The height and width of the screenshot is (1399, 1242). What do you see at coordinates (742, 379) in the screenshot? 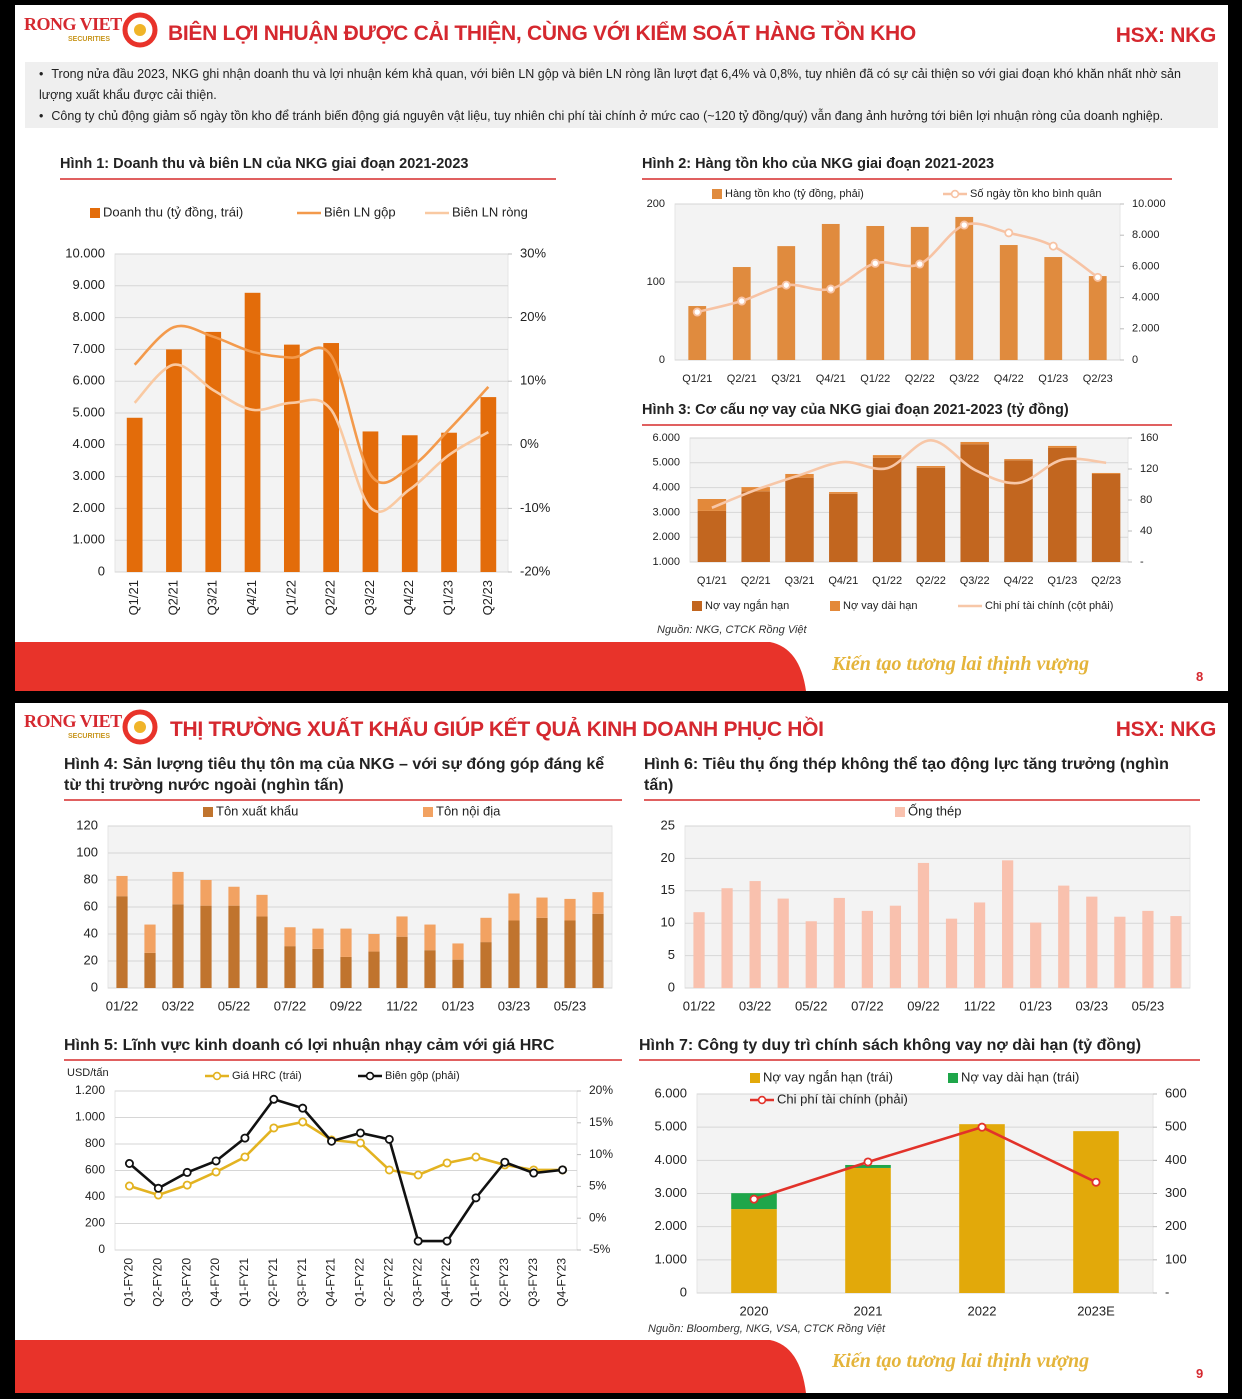
I see `x-tick-label: Q2/21` at bounding box center [742, 379].